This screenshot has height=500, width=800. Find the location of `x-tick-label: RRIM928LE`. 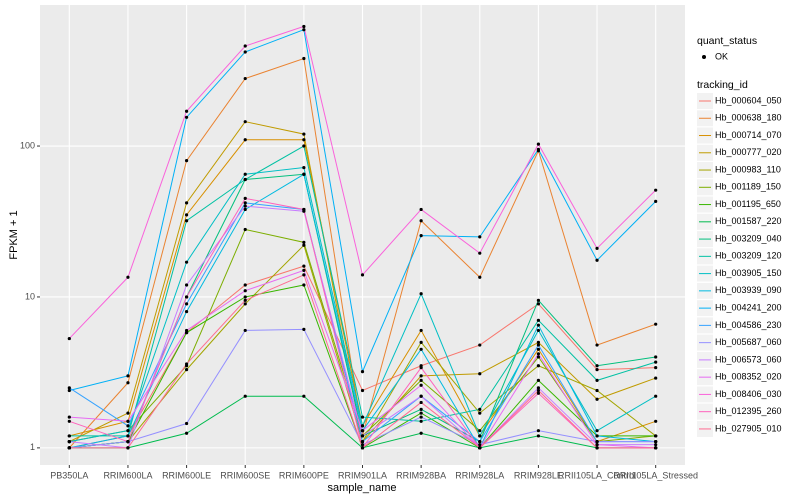

x-tick-label: RRIM928LE is located at coordinates (538, 475).